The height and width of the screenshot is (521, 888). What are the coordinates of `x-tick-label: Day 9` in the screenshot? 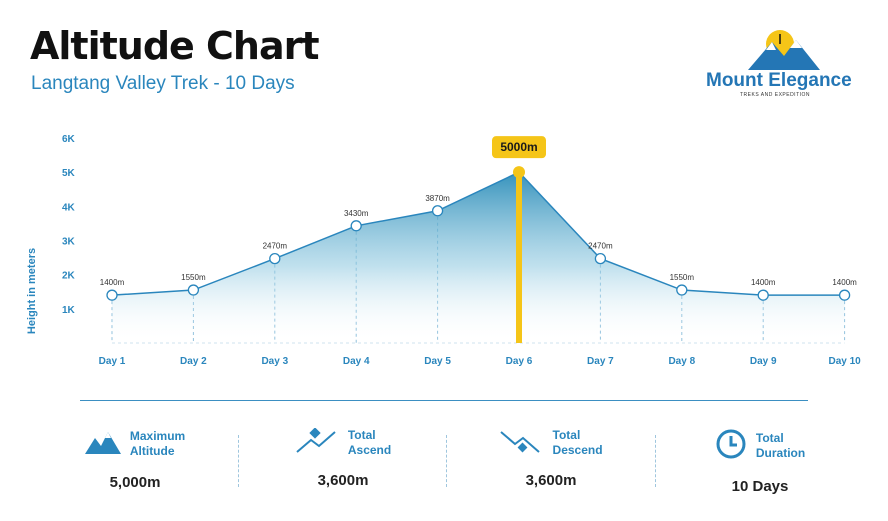 It's located at (763, 361).